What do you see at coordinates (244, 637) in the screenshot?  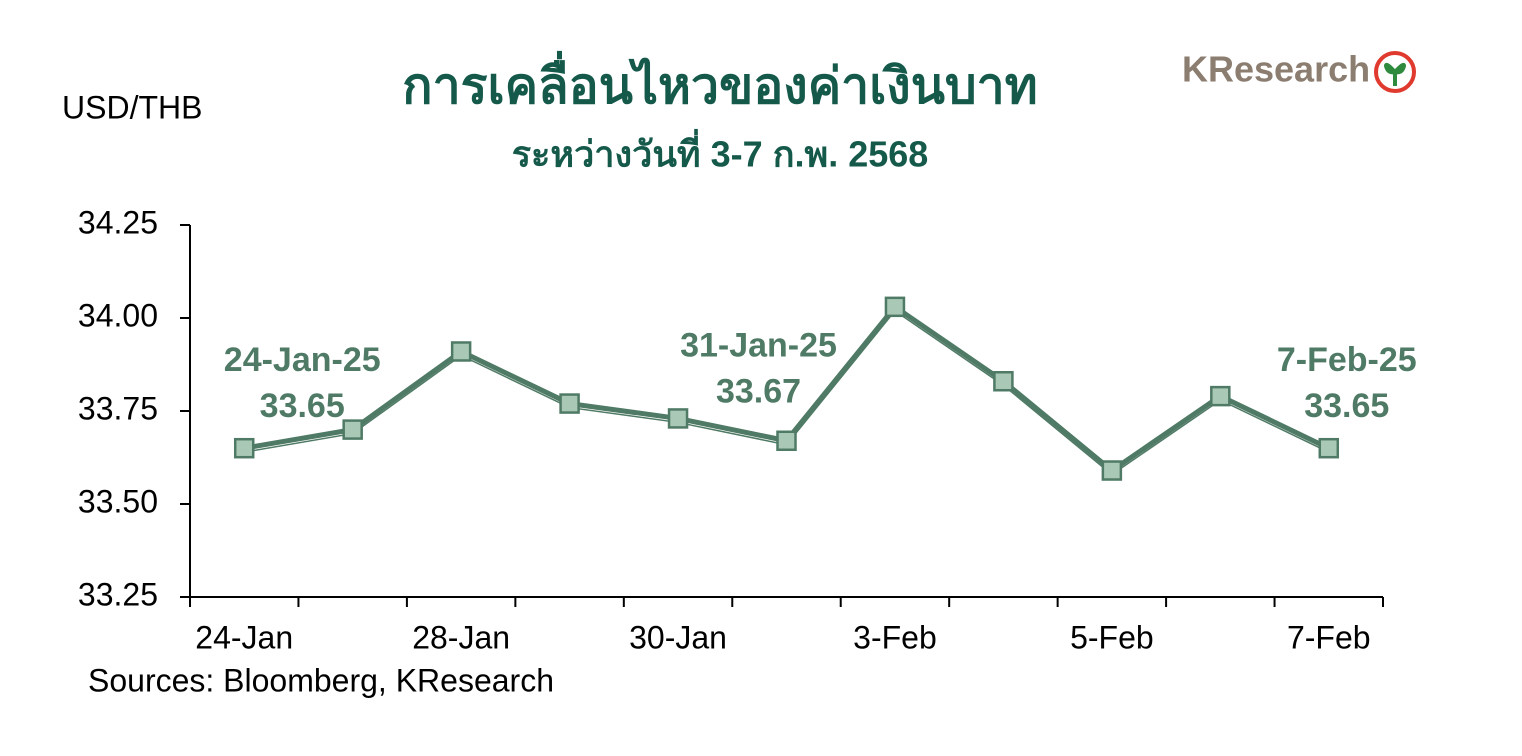 I see `x-tick-label: 24-Jan` at bounding box center [244, 637].